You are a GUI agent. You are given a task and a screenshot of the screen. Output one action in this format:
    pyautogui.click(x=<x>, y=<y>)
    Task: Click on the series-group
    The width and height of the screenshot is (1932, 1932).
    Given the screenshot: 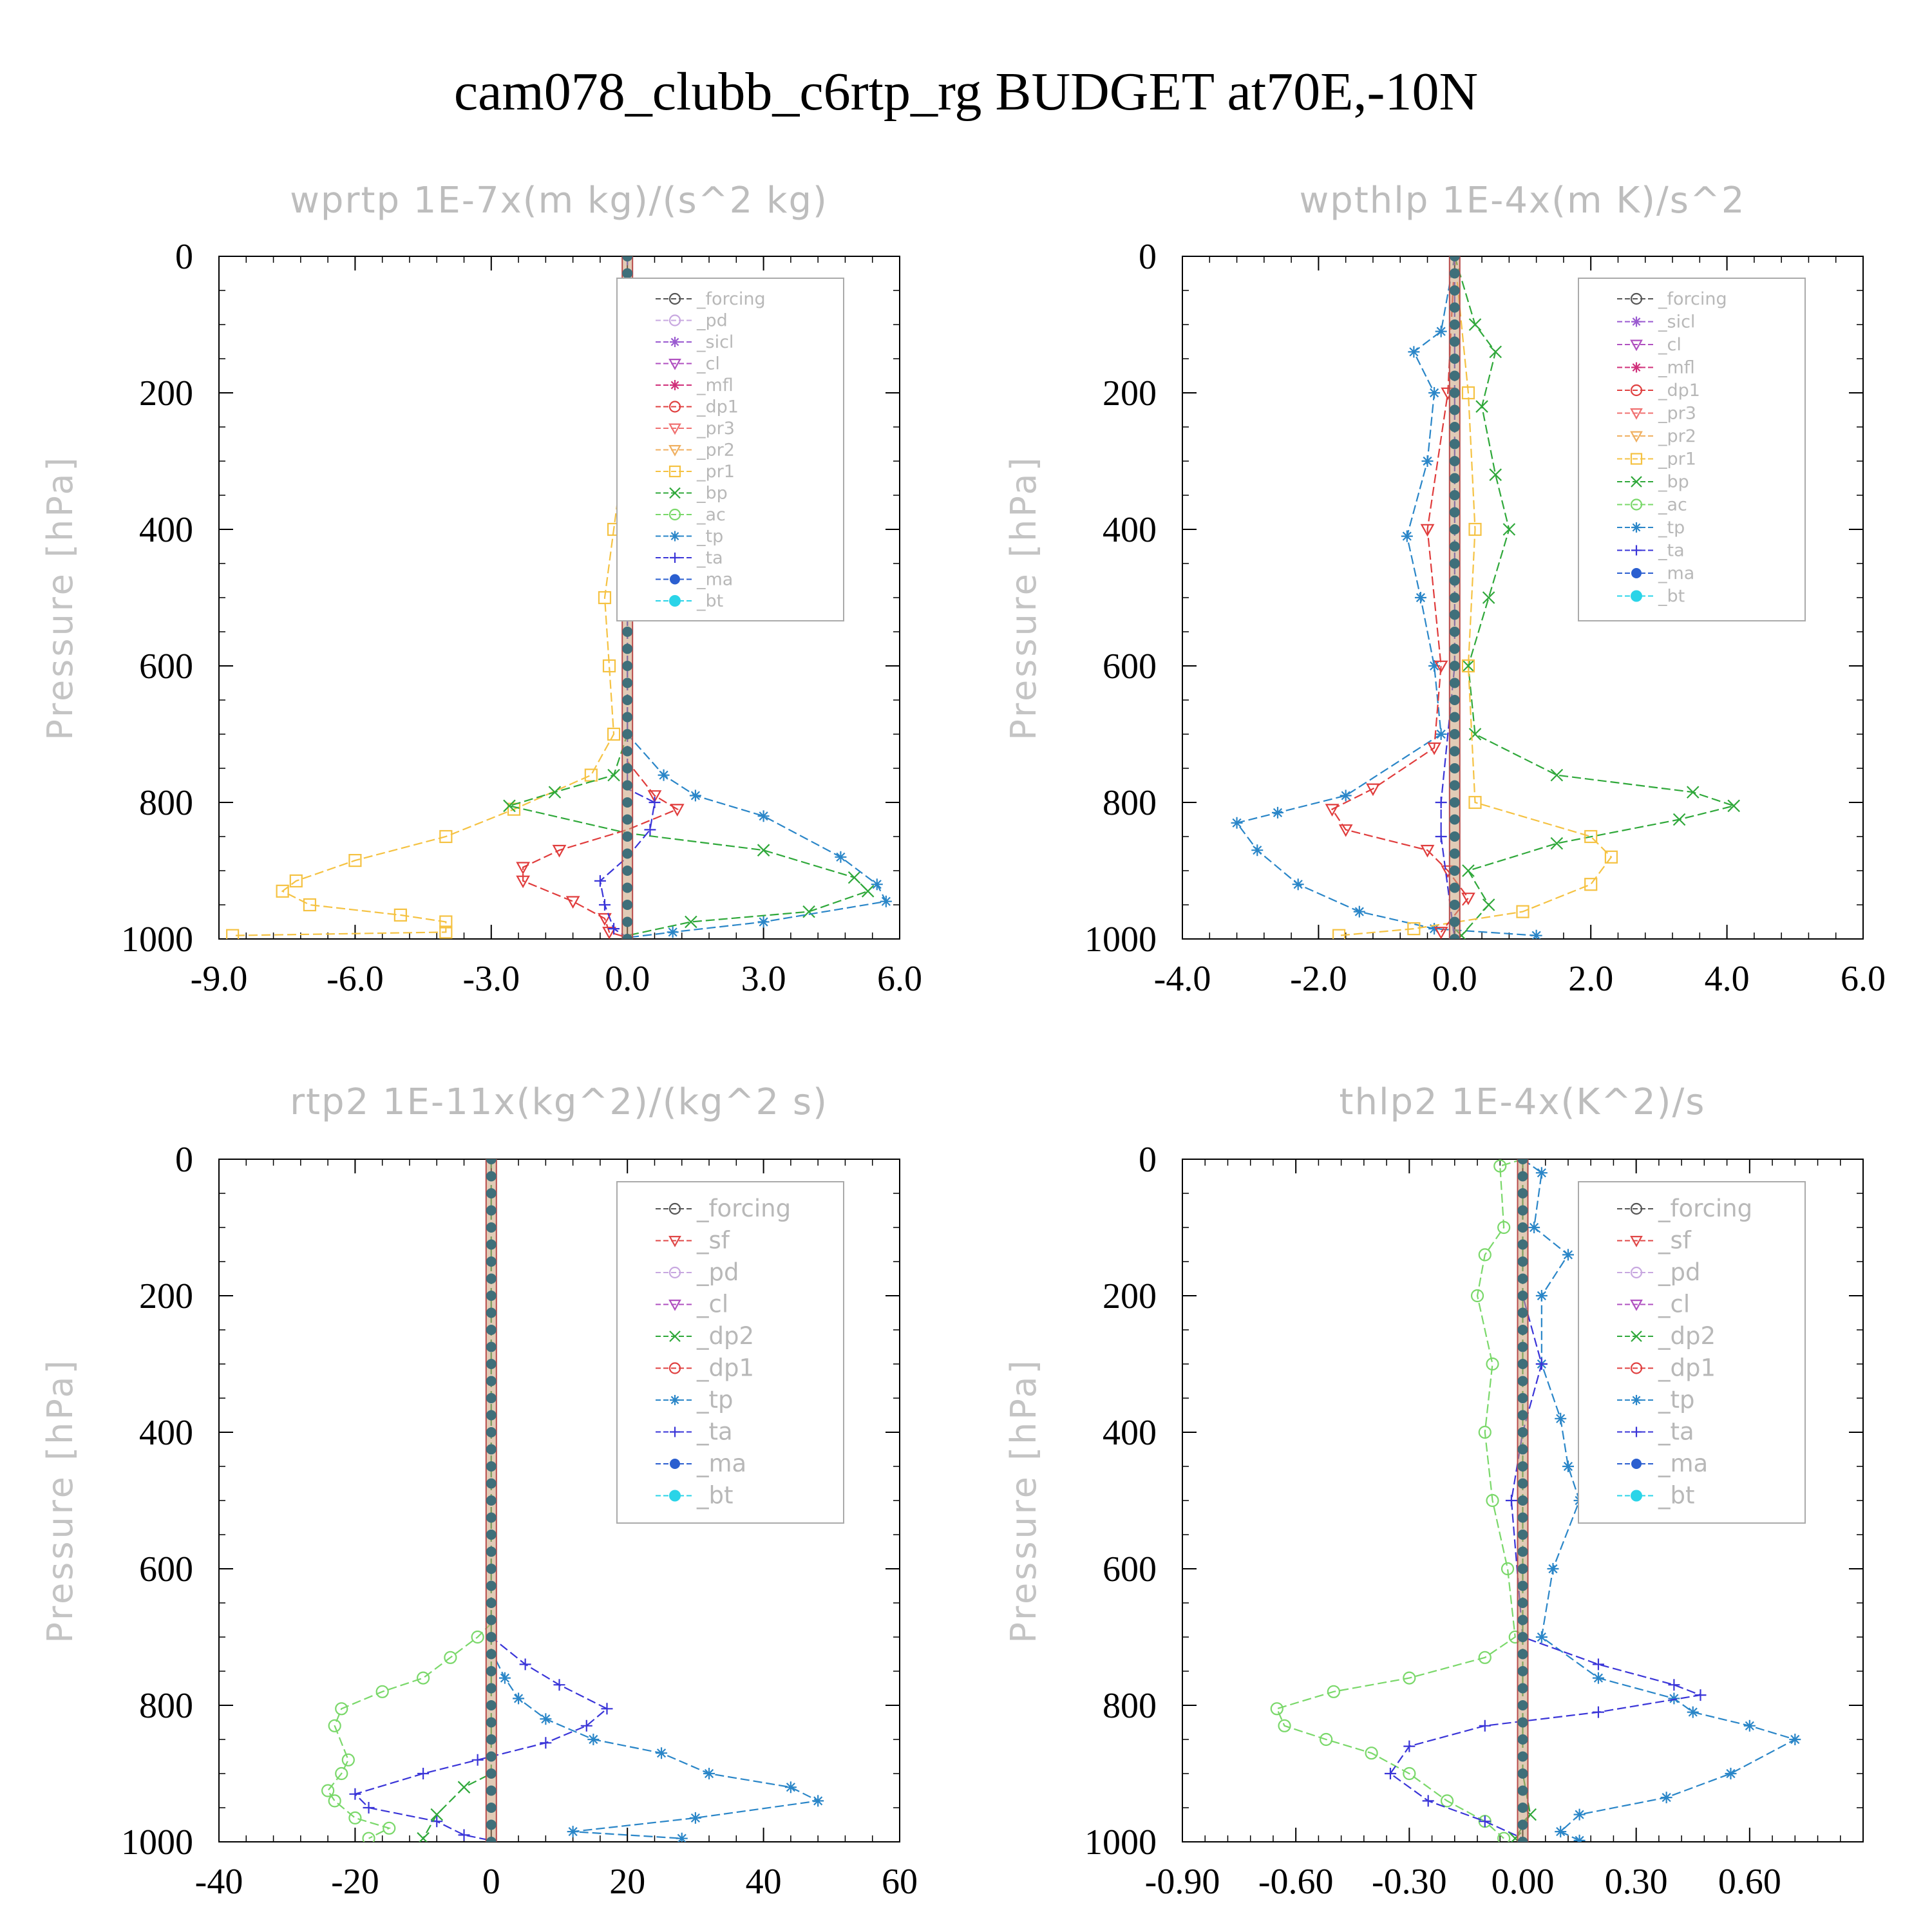 What is the action you would take?
    pyautogui.click(x=1535, y=1500)
    